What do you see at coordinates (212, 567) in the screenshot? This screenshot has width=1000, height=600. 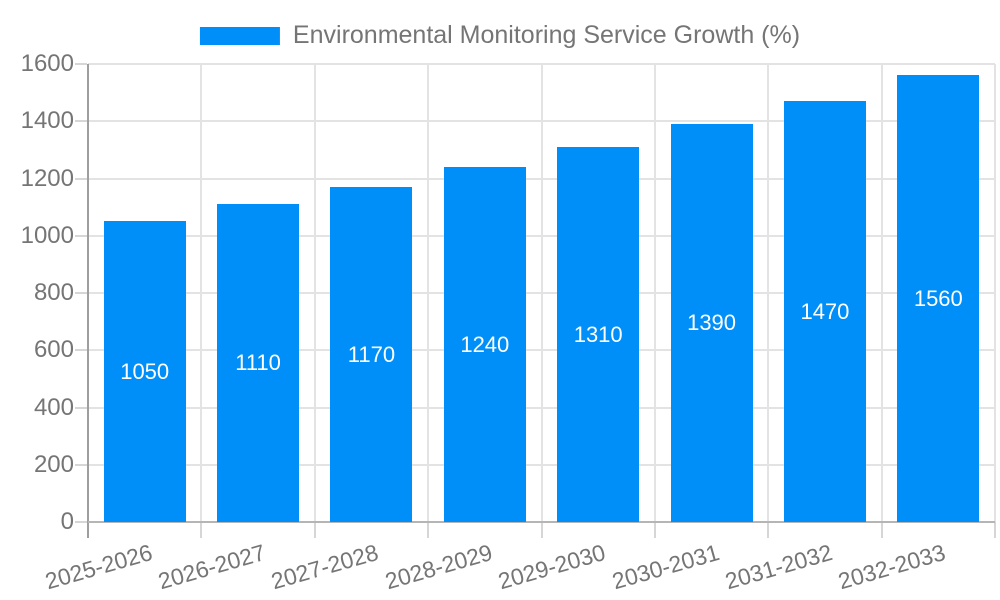 I see `x-axis-label: 2026-2027` at bounding box center [212, 567].